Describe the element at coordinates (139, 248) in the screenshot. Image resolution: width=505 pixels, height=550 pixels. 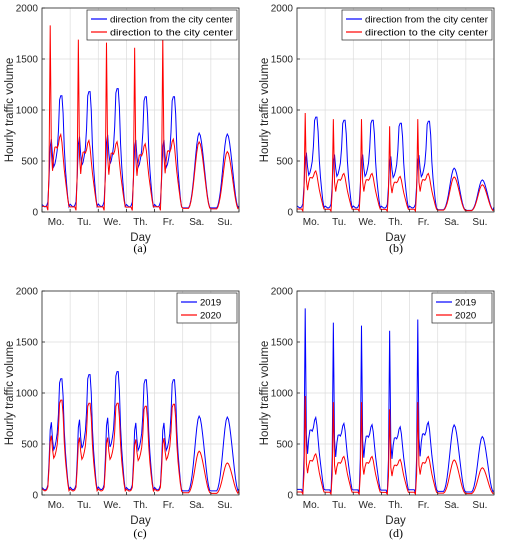
I see `panel-label: (a)` at that location.